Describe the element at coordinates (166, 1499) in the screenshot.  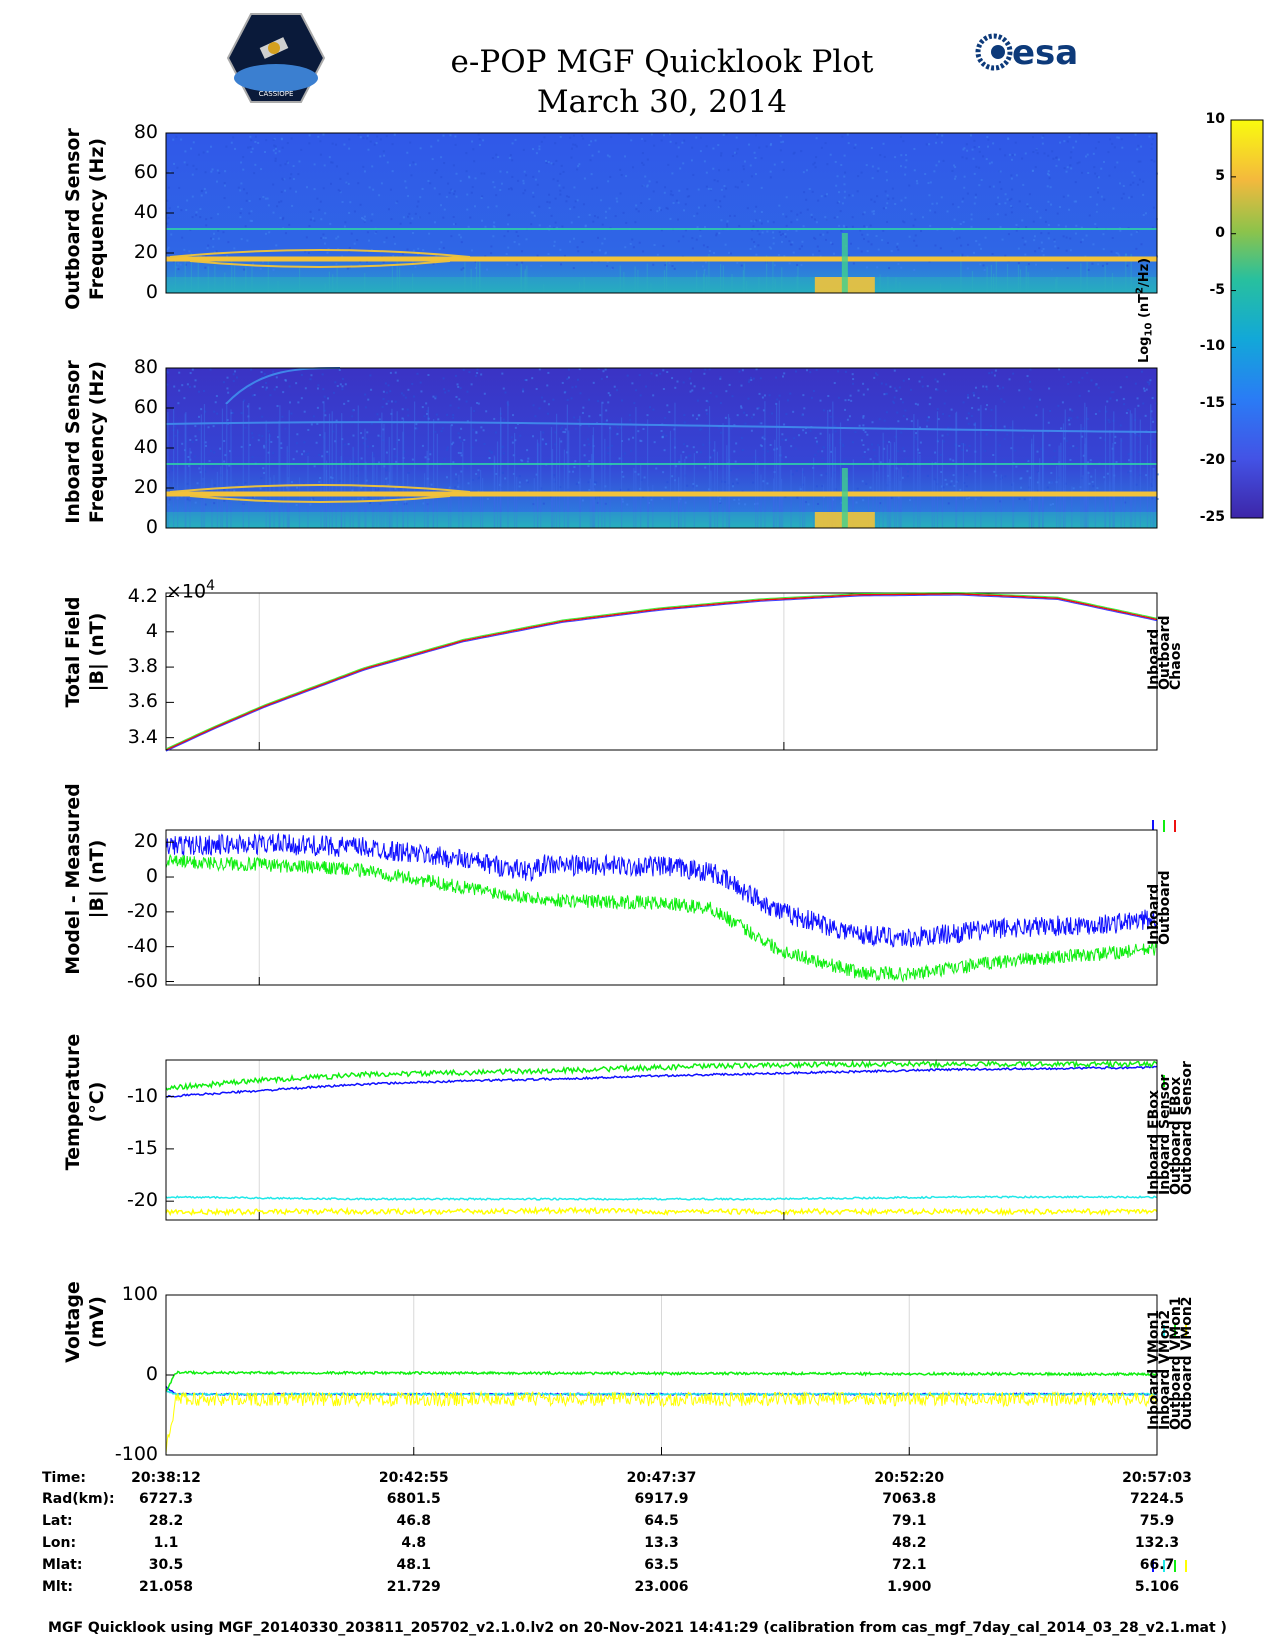
I see `table-cell: 6727.3` at that location.